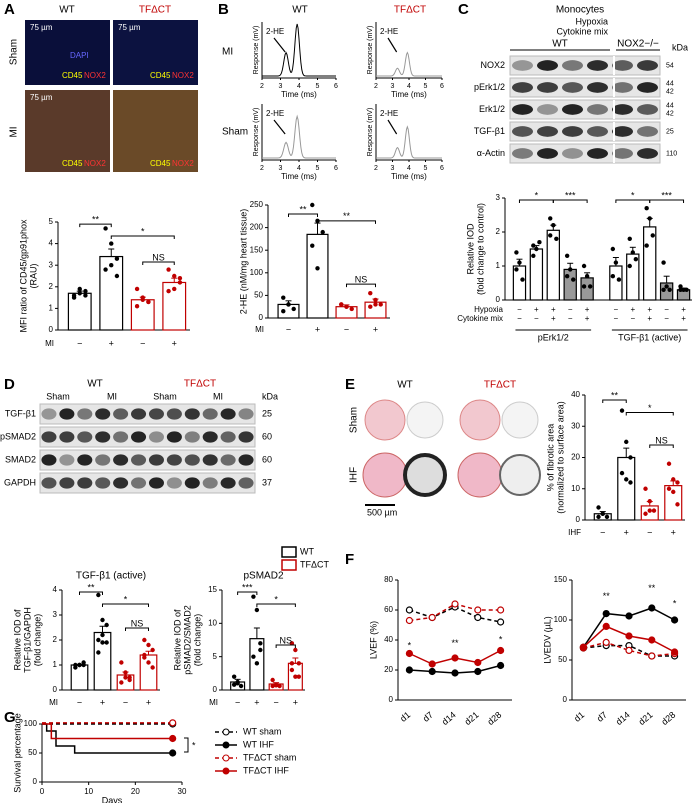  I want to click on y-tick-label: 0, so click(55, 689).